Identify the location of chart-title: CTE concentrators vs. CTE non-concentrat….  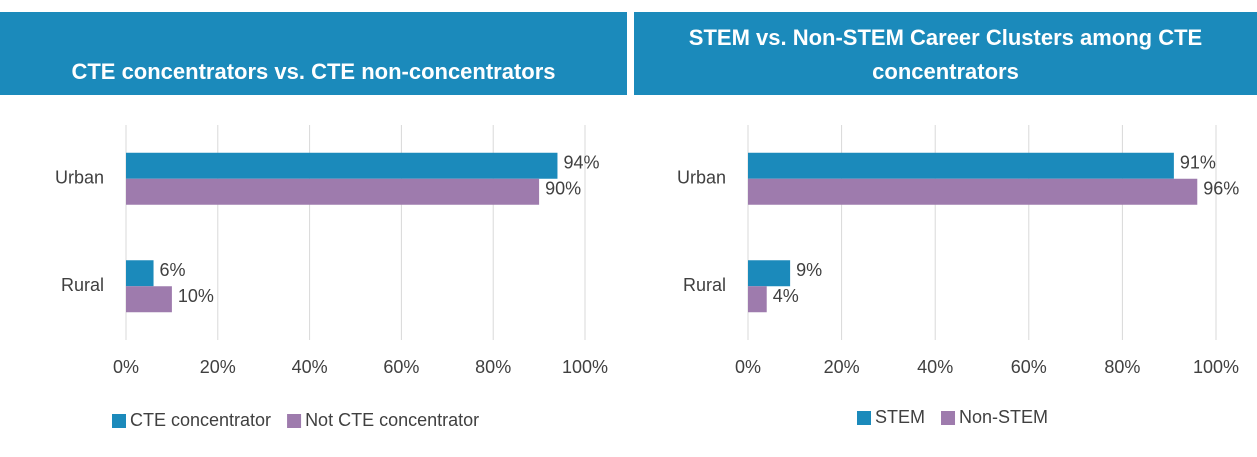
(313, 53).